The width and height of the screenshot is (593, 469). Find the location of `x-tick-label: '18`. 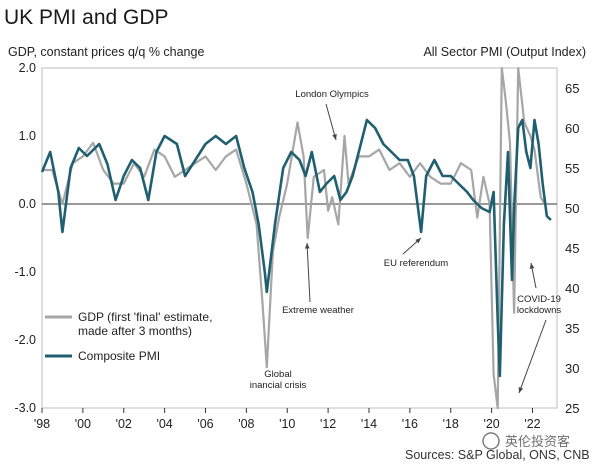

x-tick-label: '18 is located at coordinates (451, 424).